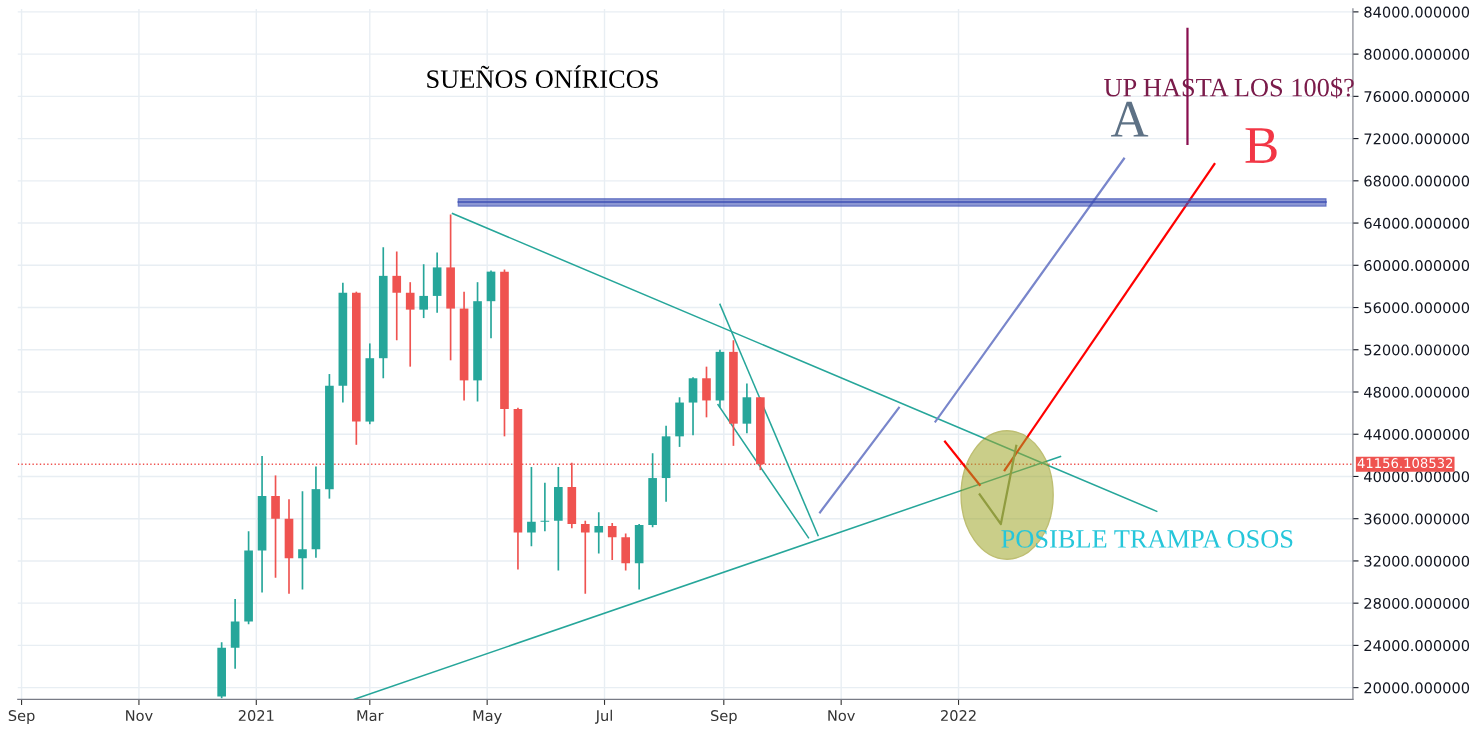 This screenshot has height=744, width=1477. I want to click on annotation: B, so click(1261, 145).